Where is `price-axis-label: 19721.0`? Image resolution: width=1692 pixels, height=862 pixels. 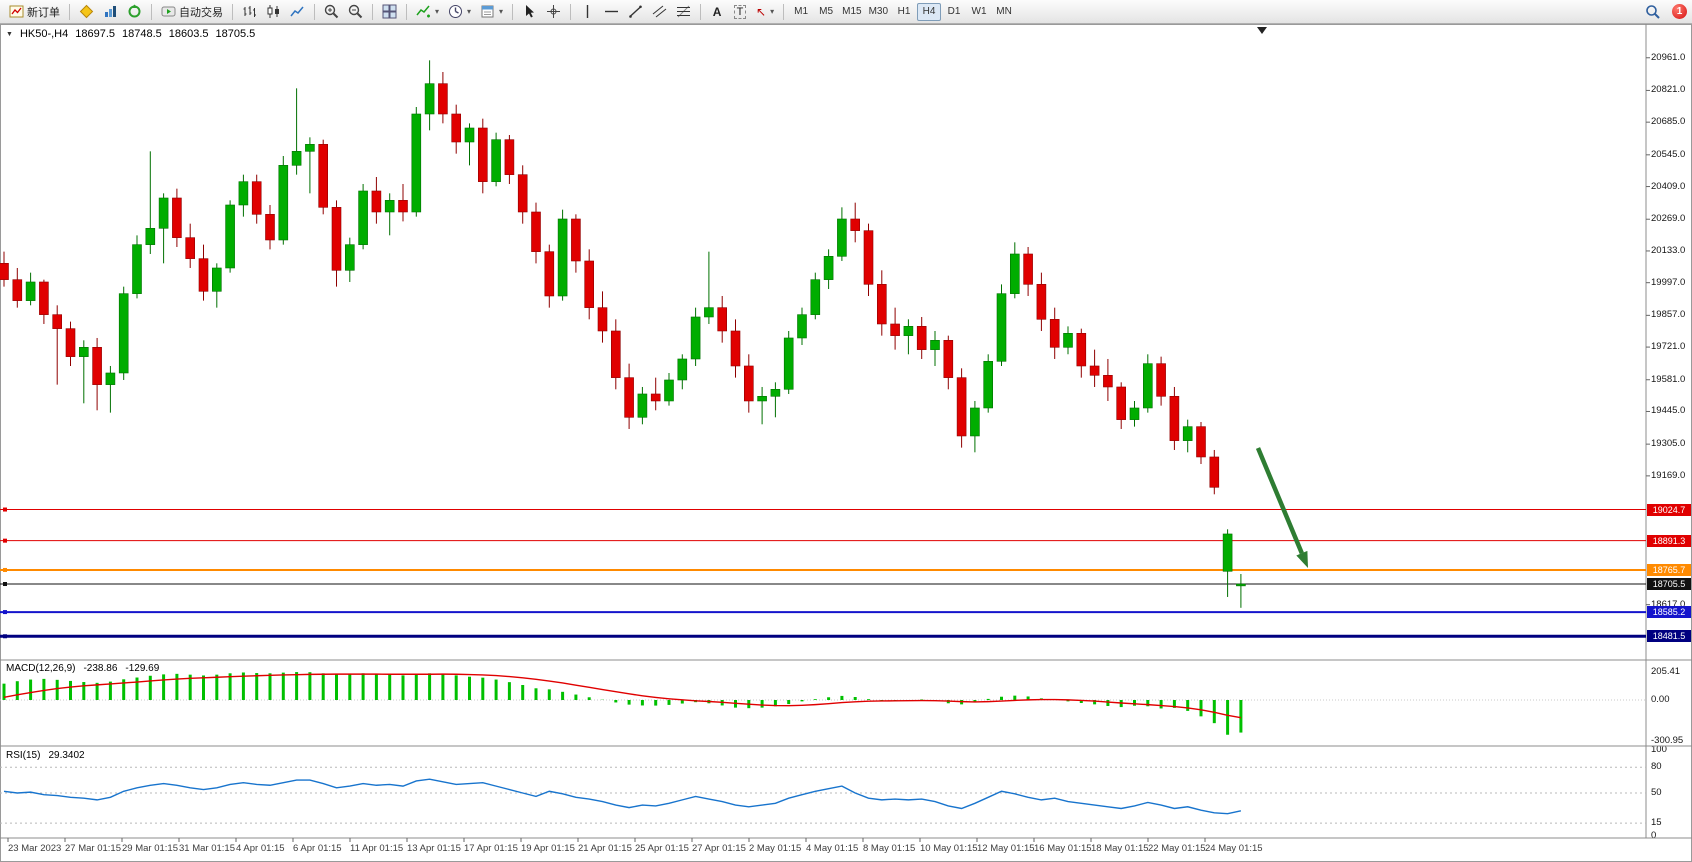 price-axis-label: 19721.0 is located at coordinates (1668, 347).